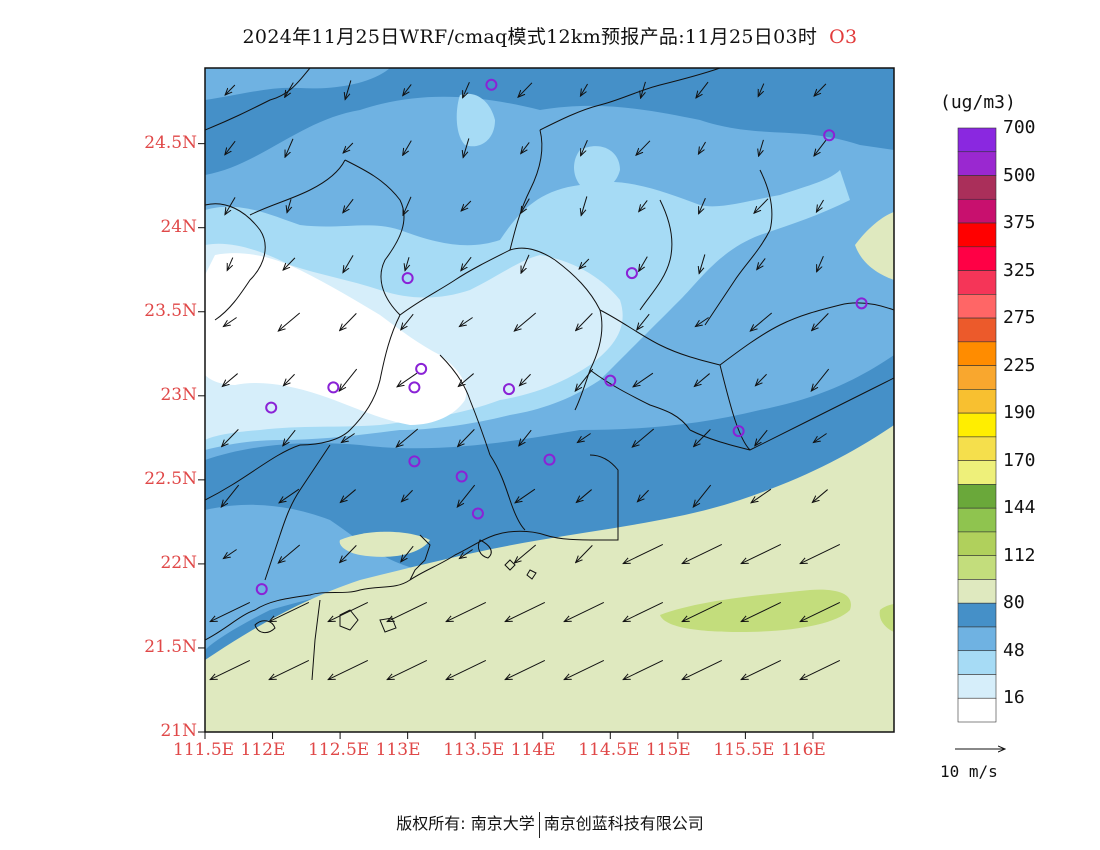 The image size is (1100, 850). What do you see at coordinates (474, 750) in the screenshot?
I see `lon-tick-label: 113.5E` at bounding box center [474, 750].